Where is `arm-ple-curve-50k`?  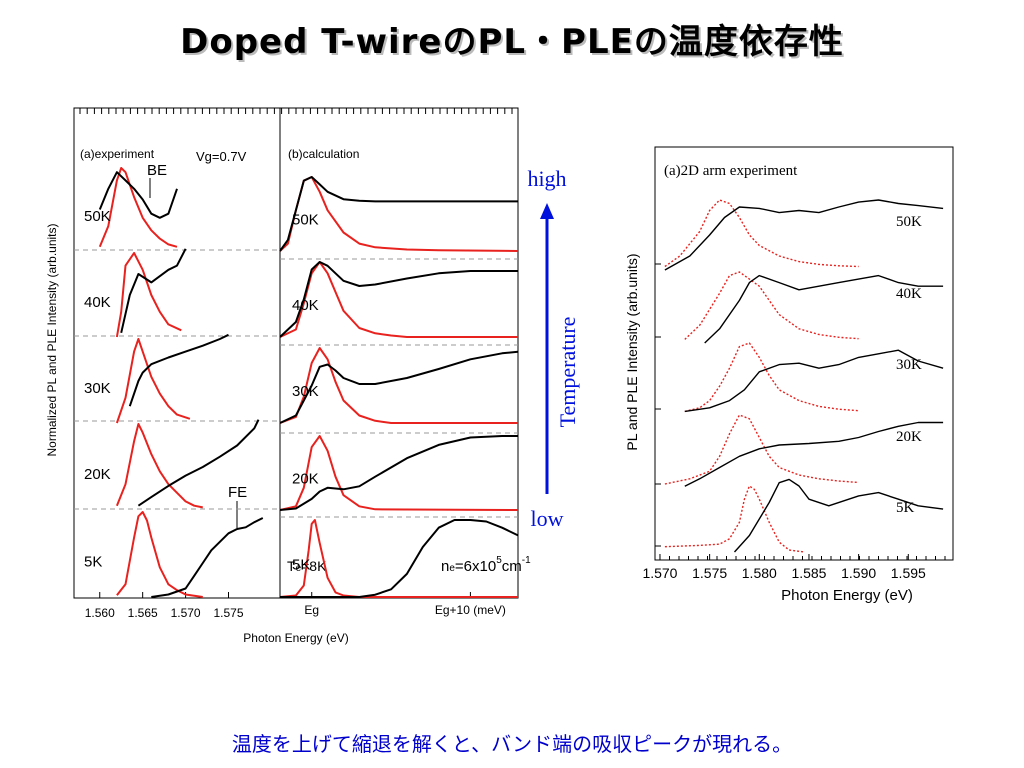
arm-ple-curve-50k is located at coordinates (804, 235).